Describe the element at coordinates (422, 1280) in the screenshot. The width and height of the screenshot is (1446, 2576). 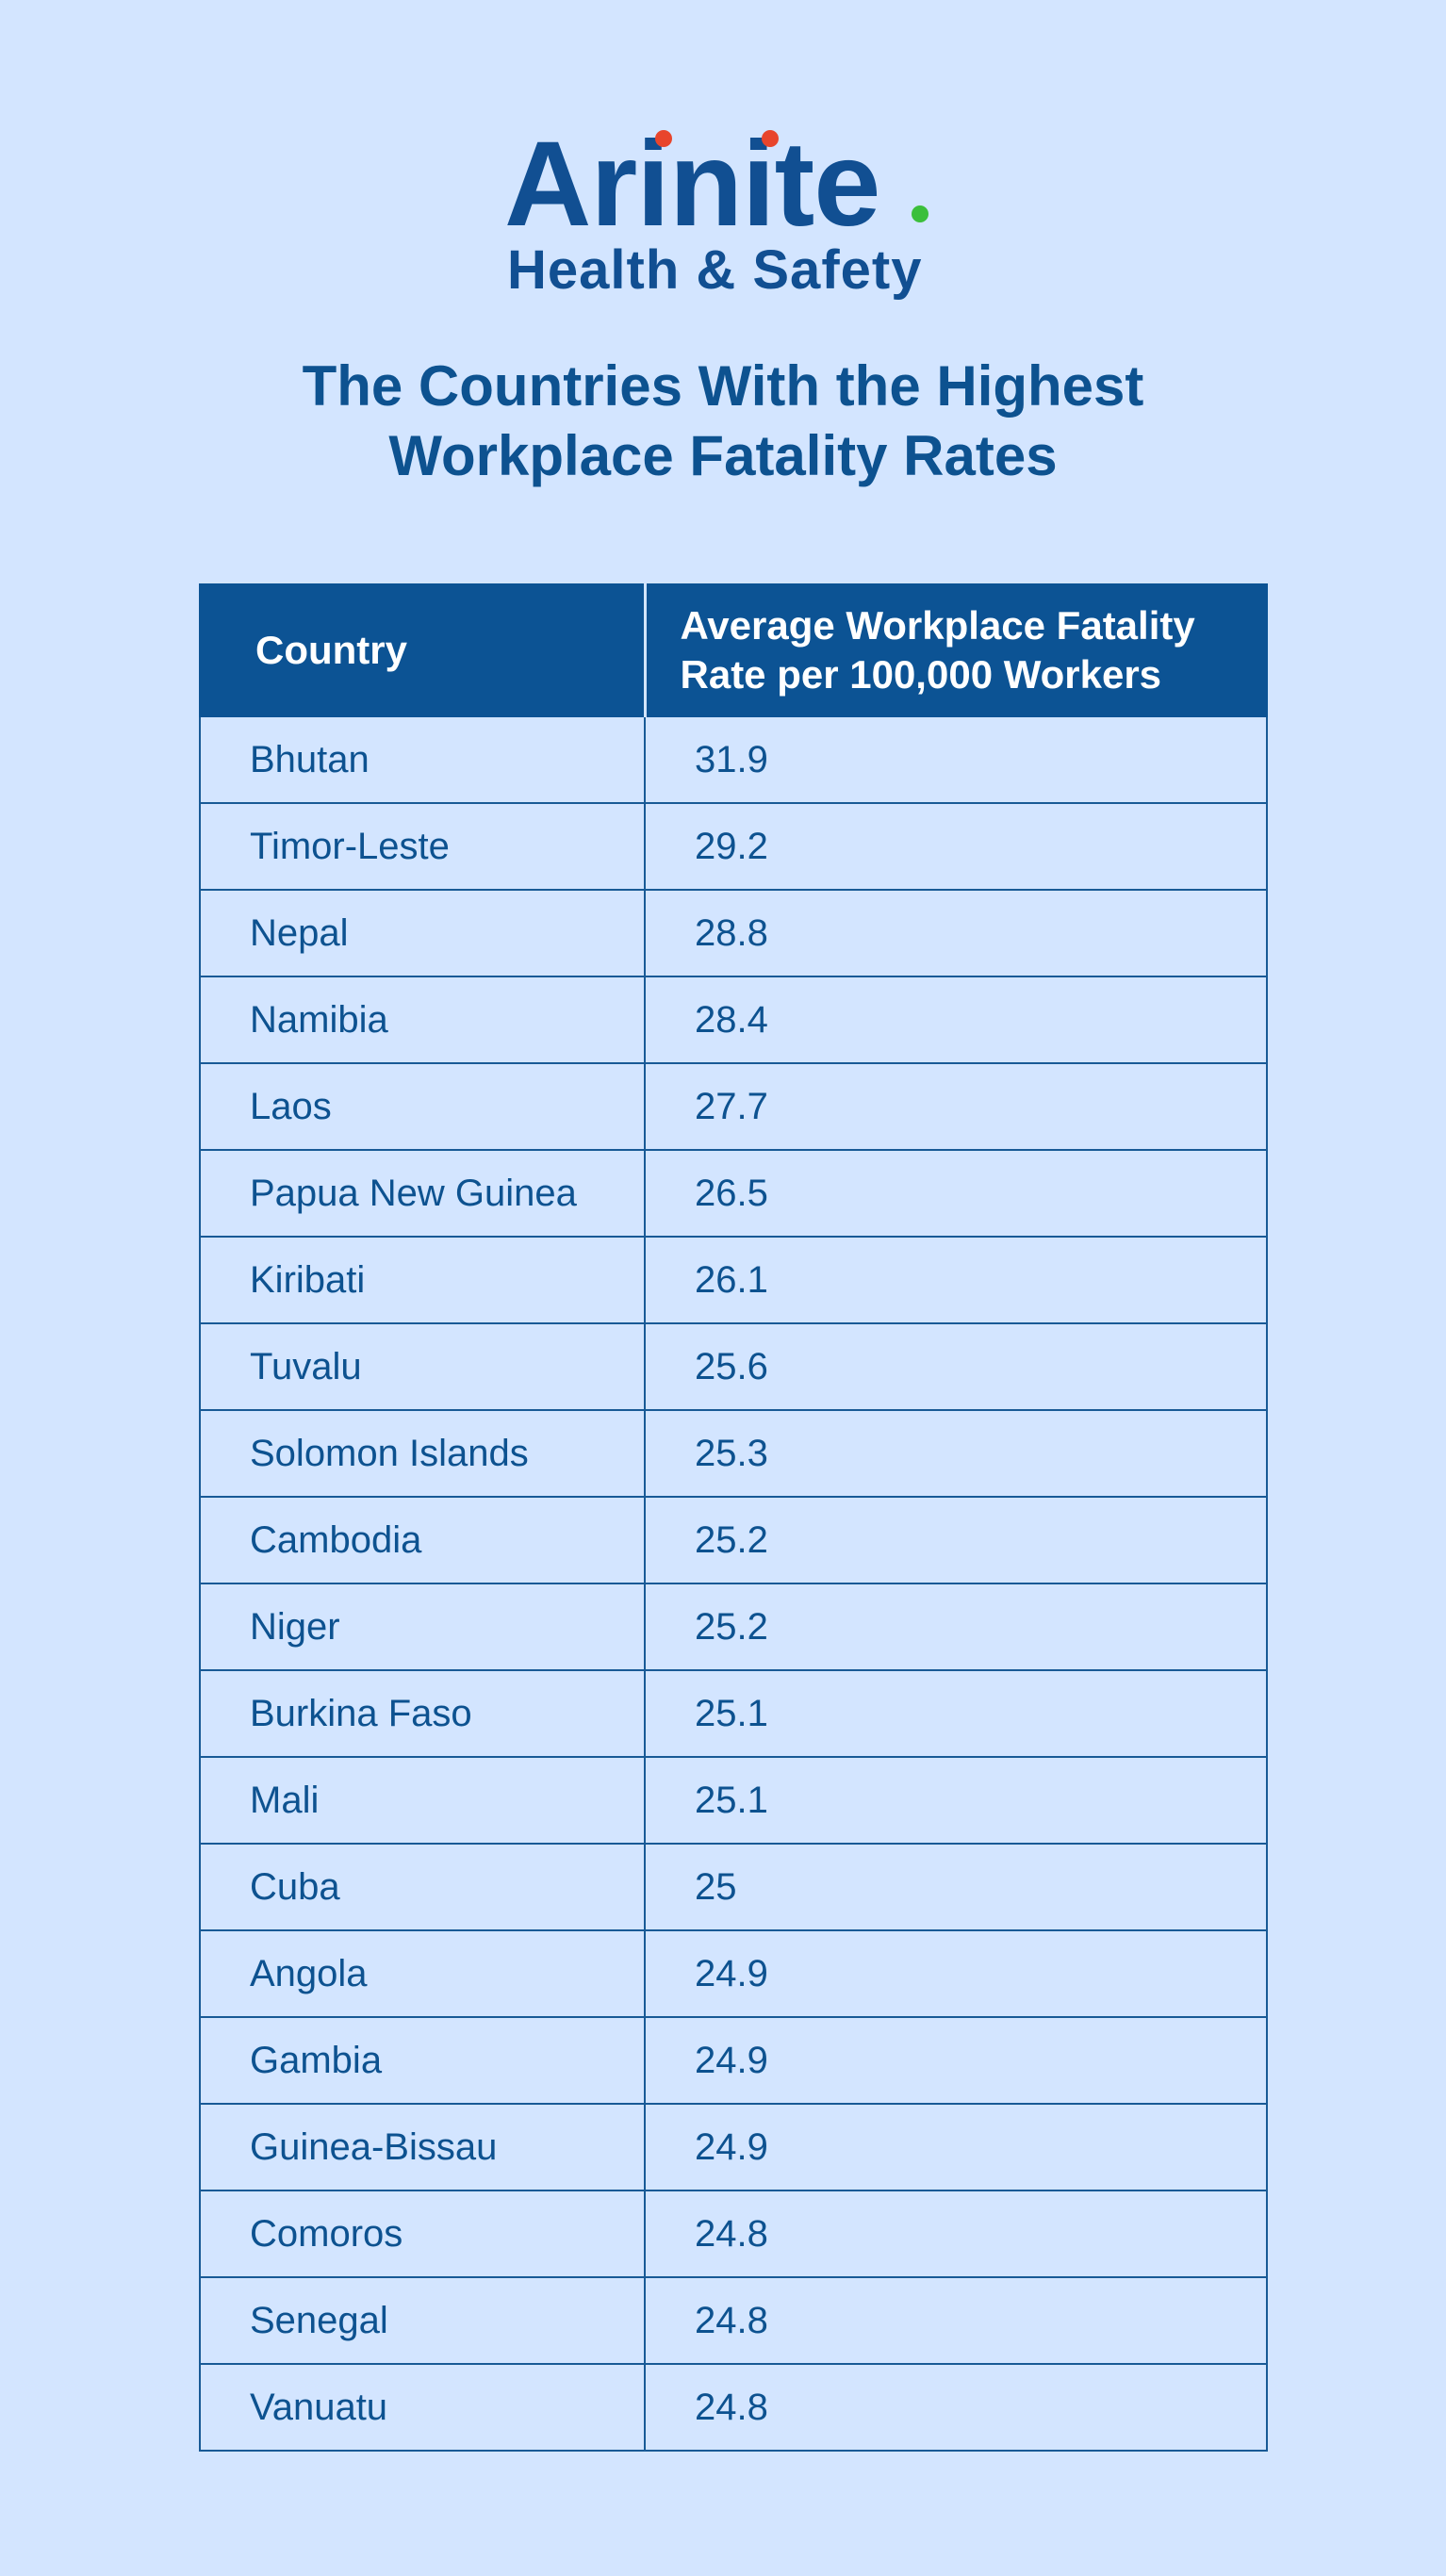
I see `country-cell: Kiribati` at that location.